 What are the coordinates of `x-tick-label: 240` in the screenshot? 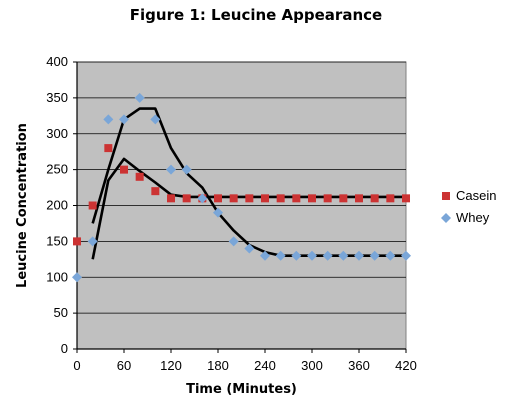 It's located at (265, 365).